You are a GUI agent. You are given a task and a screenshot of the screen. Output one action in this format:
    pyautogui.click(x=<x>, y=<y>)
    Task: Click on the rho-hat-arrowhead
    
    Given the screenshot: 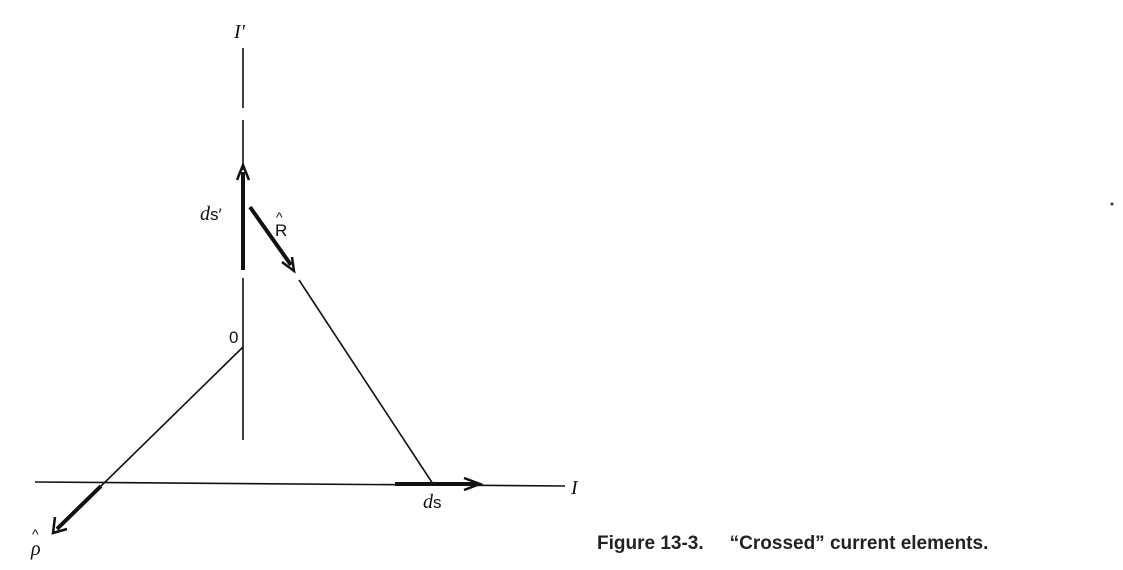 What is the action you would take?
    pyautogui.click(x=59, y=525)
    